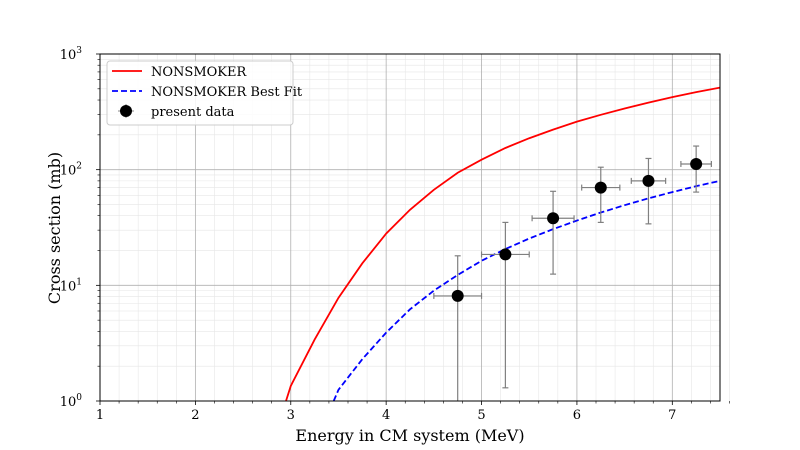 Image resolution: width=800 pixels, height=450 pixels. Describe the element at coordinates (54, 228) in the screenshot. I see `y-axis-label: Cross section (mb)` at that location.